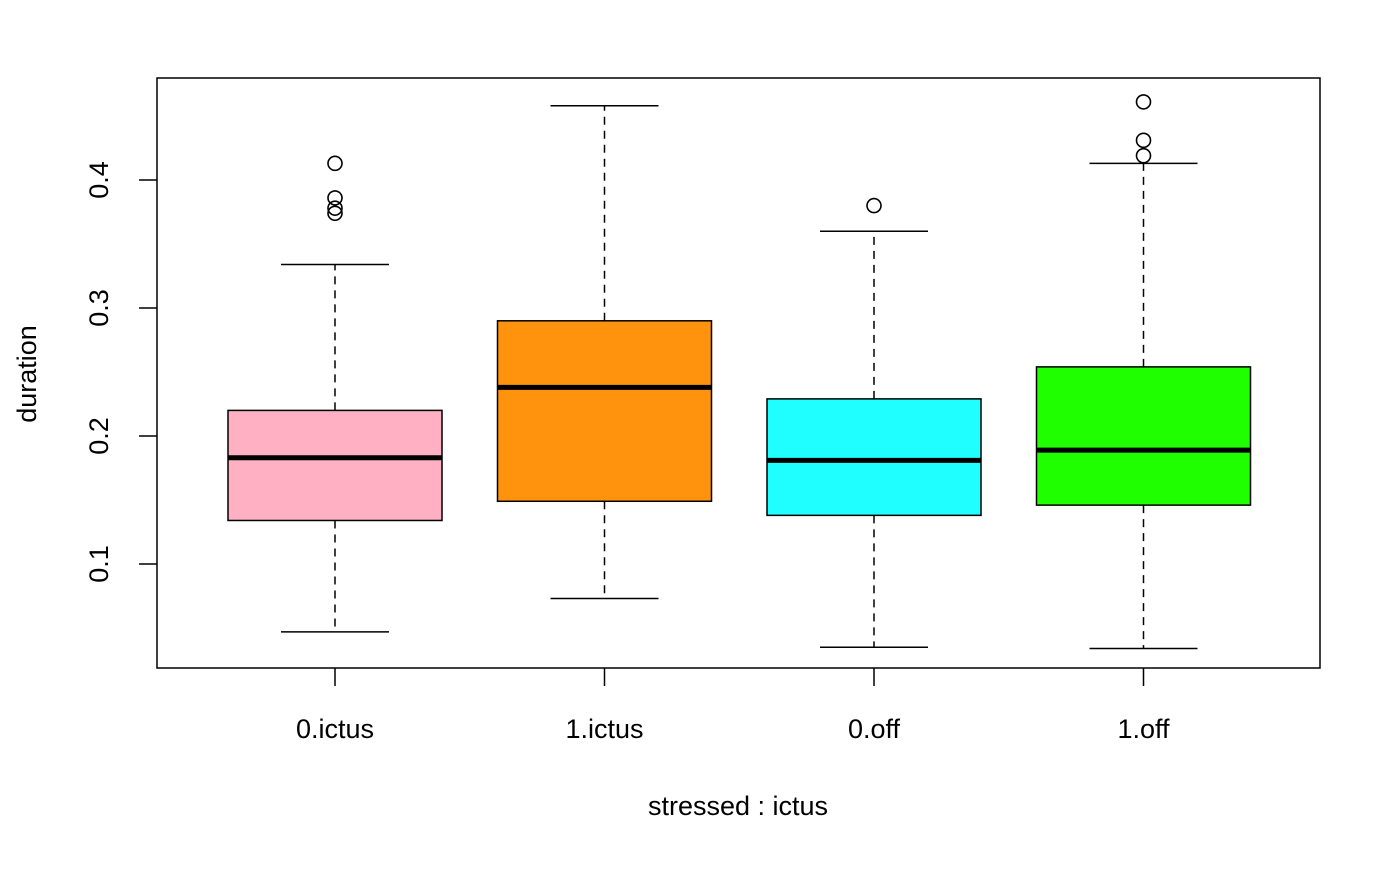  Describe the element at coordinates (874, 729) in the screenshot. I see `x-tick-label: 0.off` at that location.